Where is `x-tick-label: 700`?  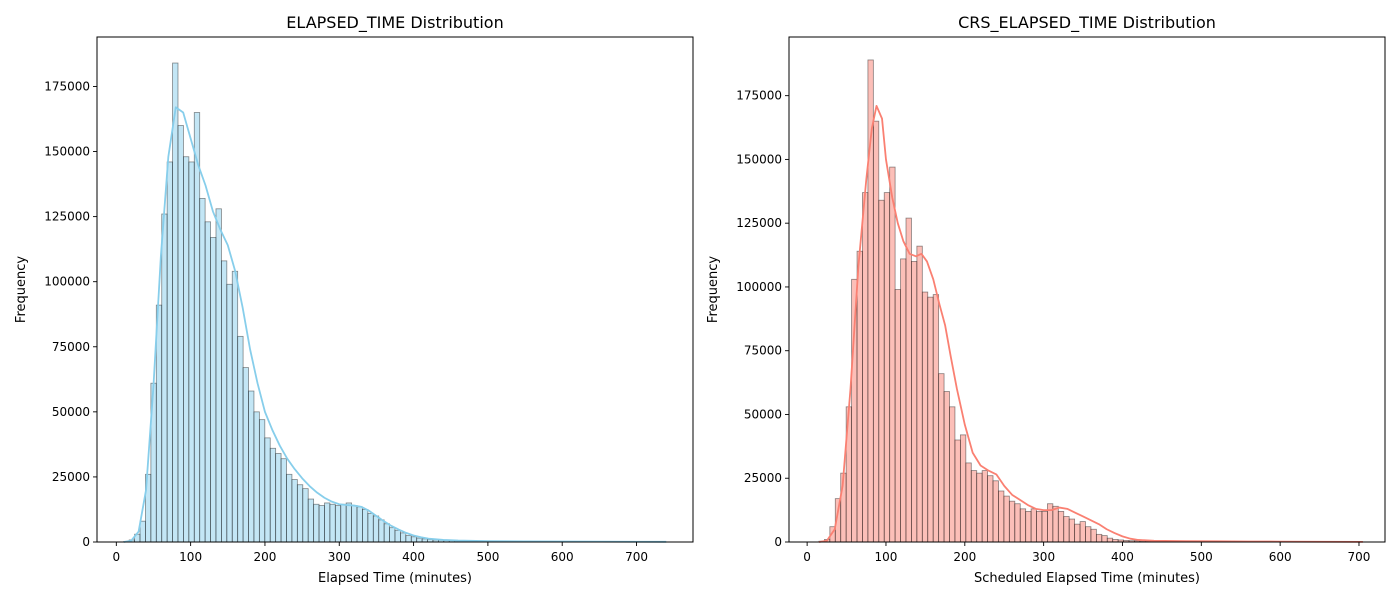
x-tick-label: 700 is located at coordinates (636, 557).